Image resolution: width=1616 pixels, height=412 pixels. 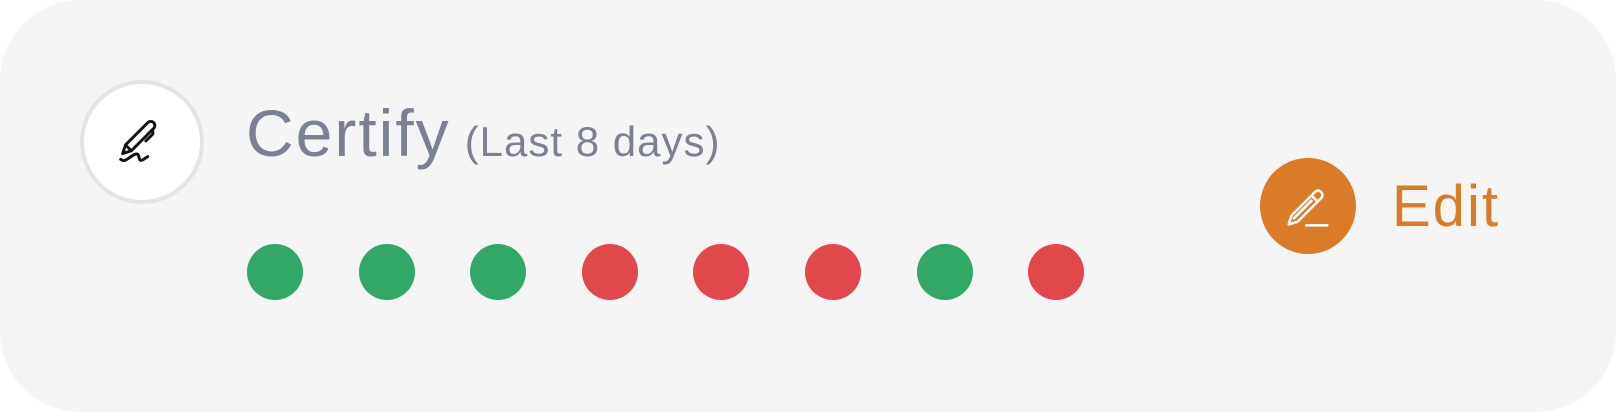 I want to click on period-label: (Last 8 days), so click(x=592, y=141).